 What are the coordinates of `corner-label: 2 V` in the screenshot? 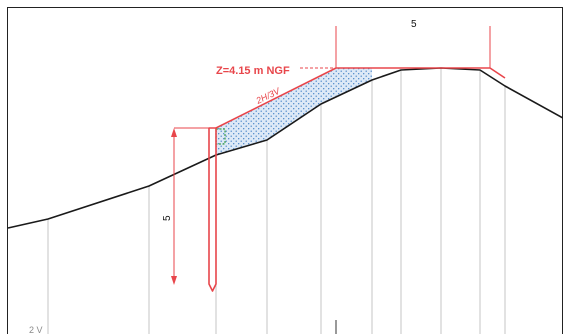 It's located at (36, 329).